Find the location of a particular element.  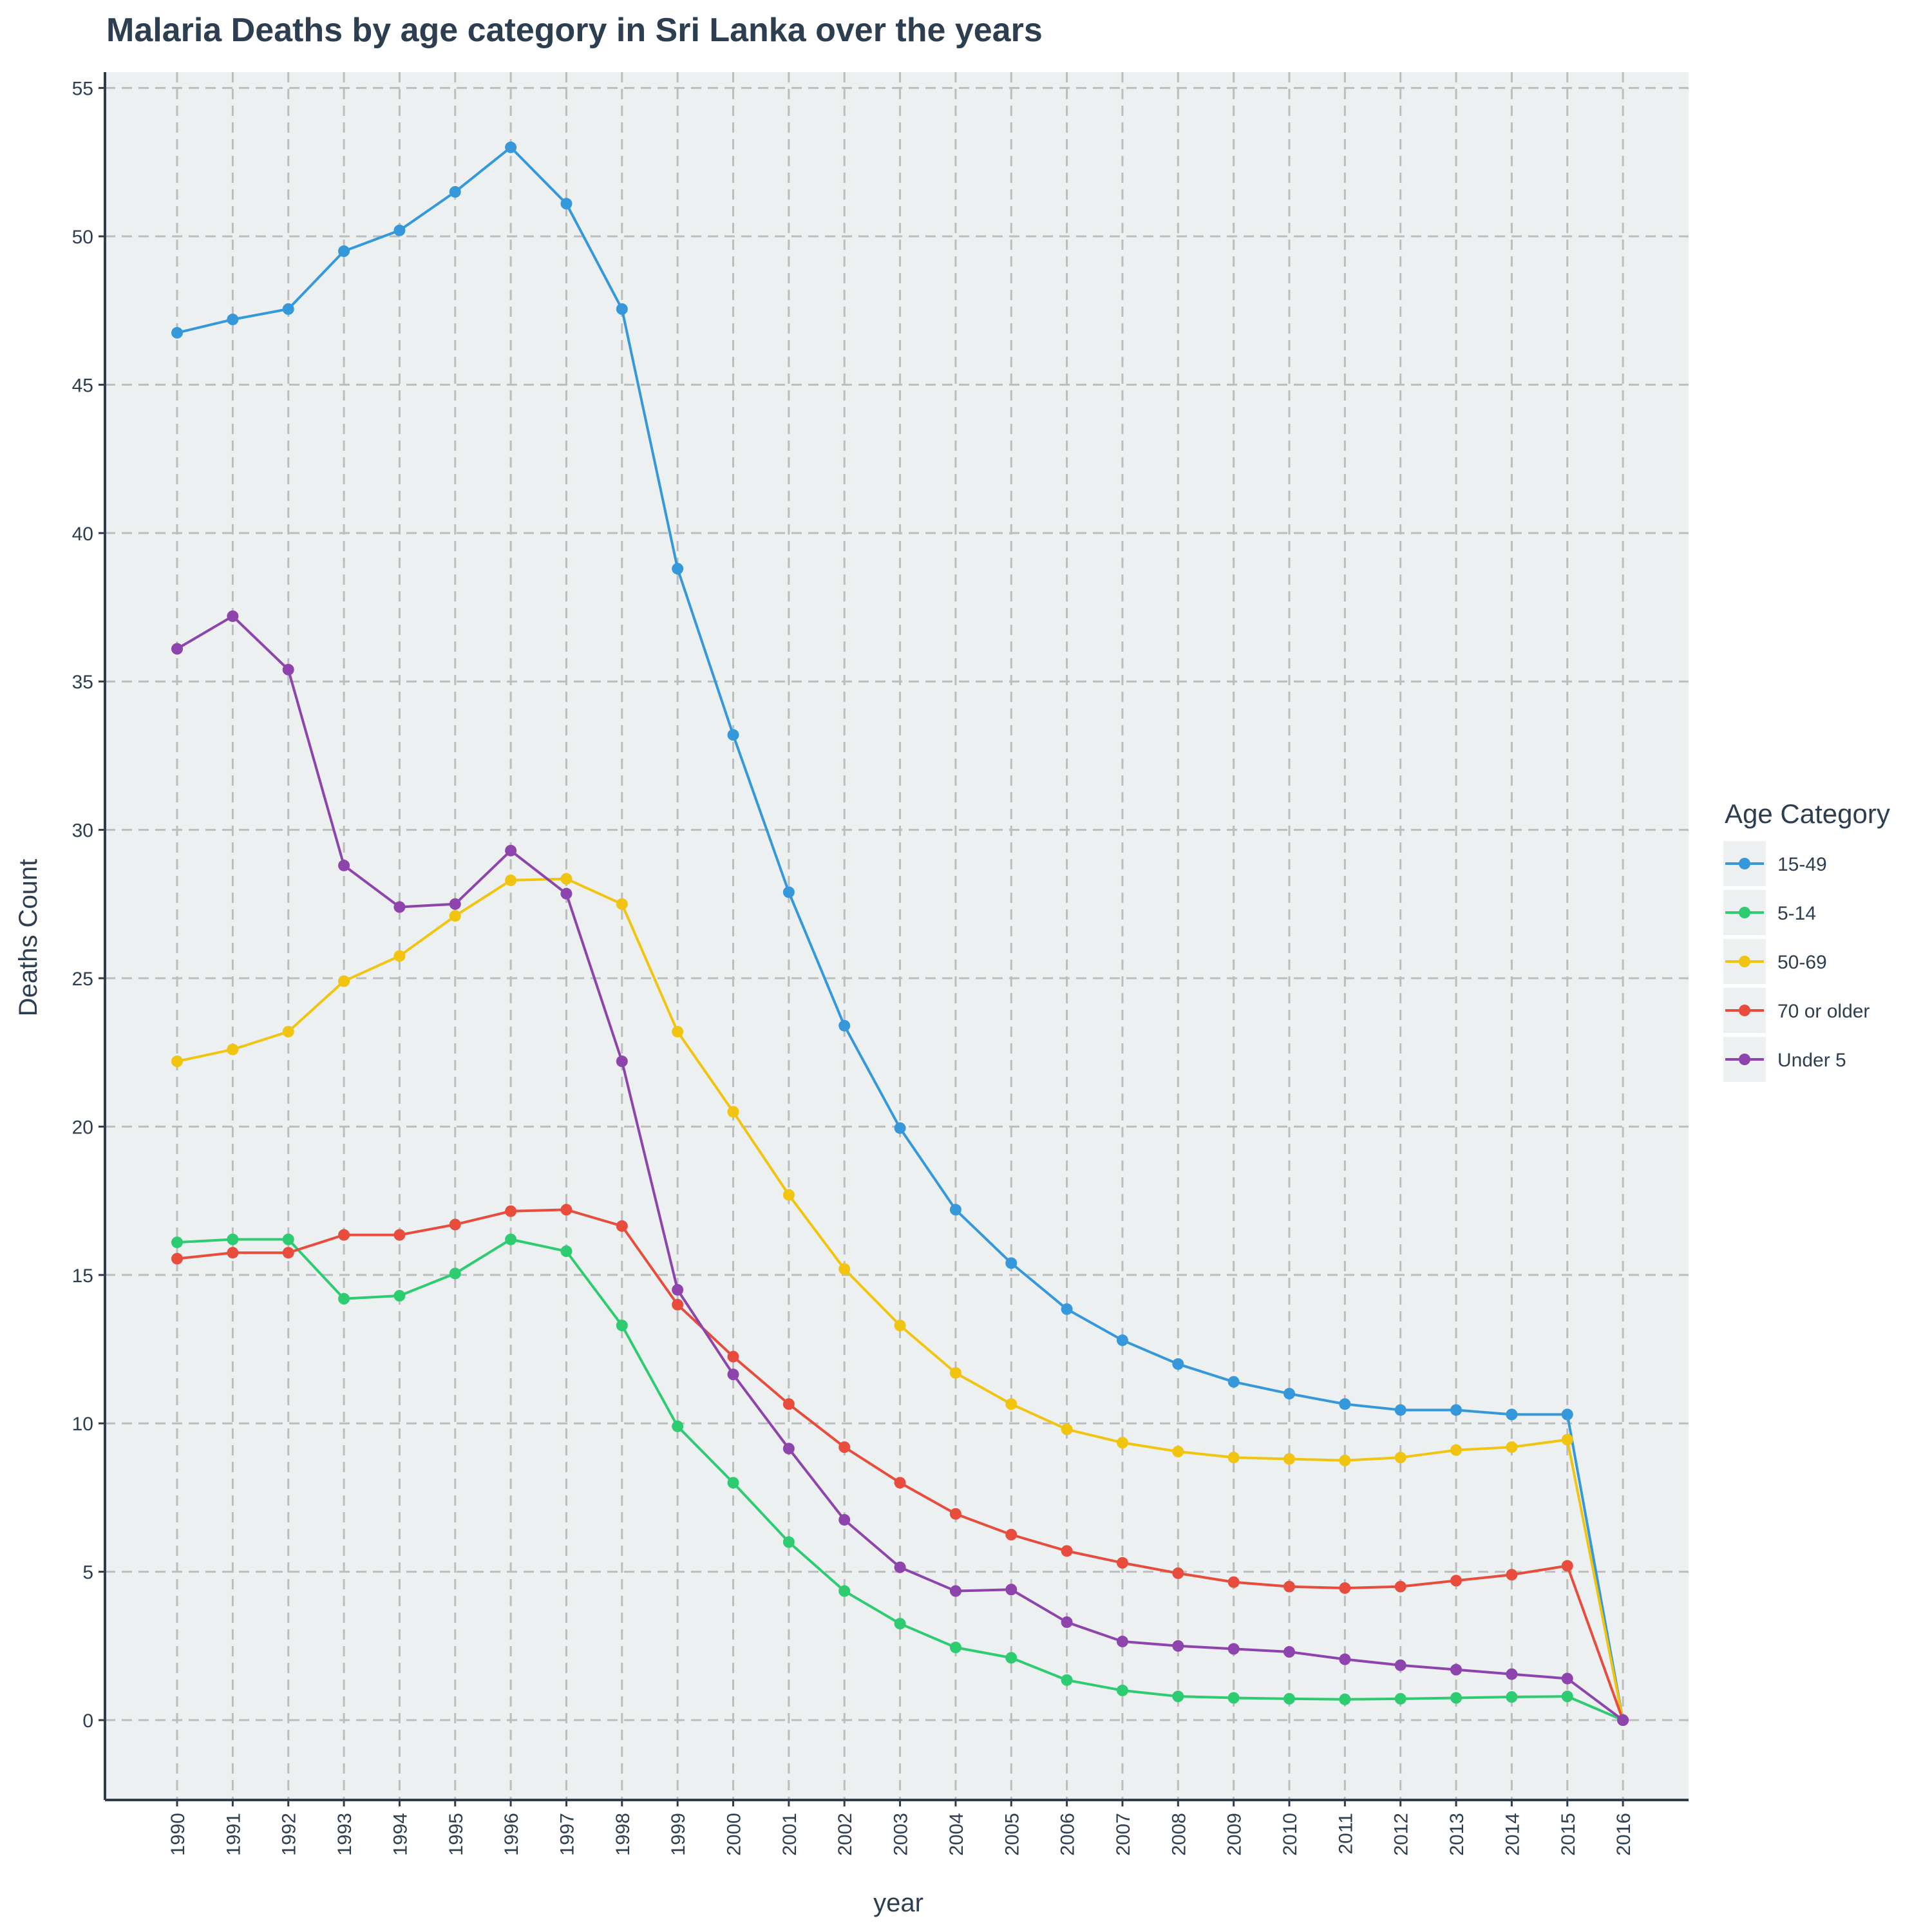

legend-title: Age Category is located at coordinates (1807, 814).